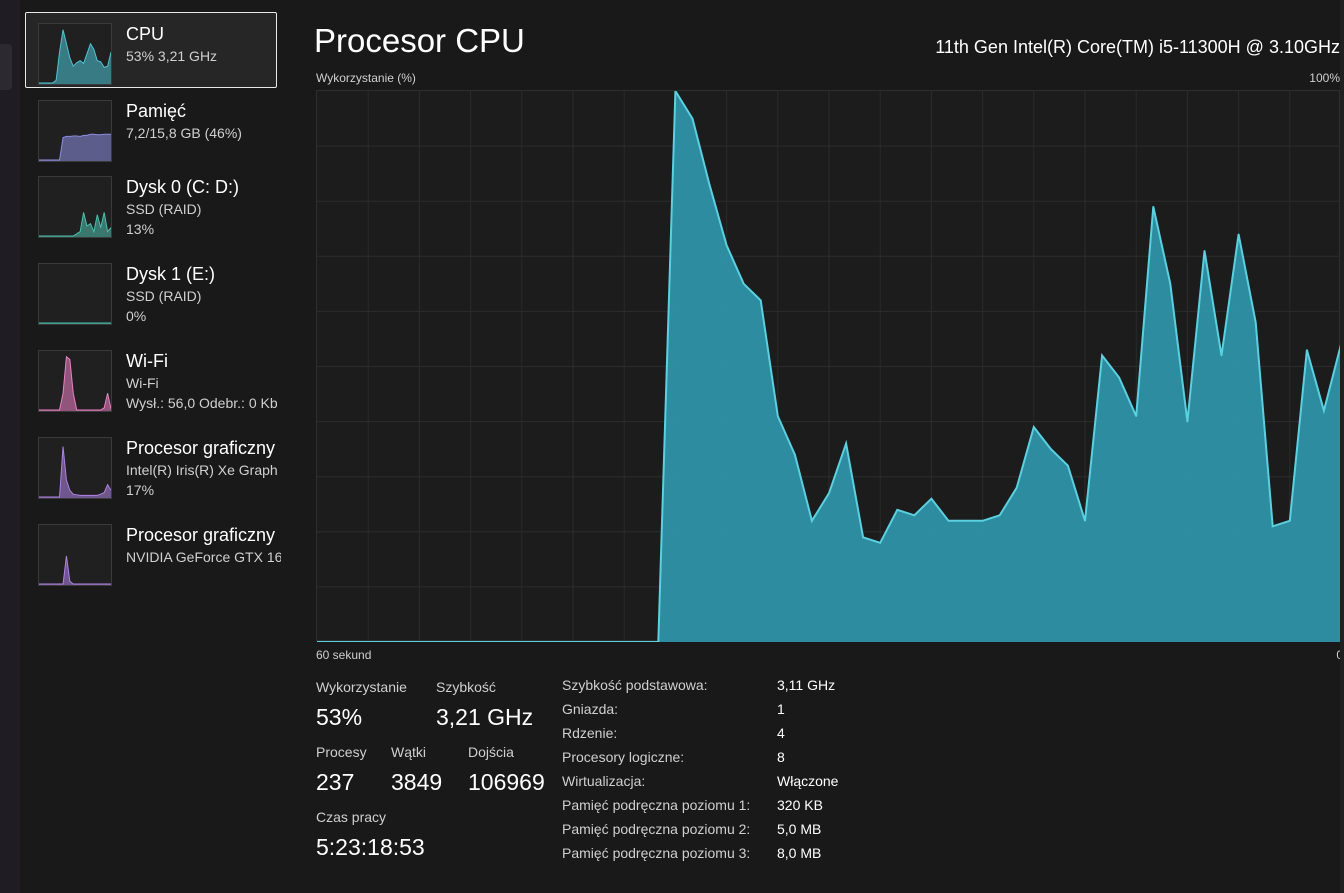  Describe the element at coordinates (6, 67) in the screenshot. I see `navigation-rail-selection` at that location.